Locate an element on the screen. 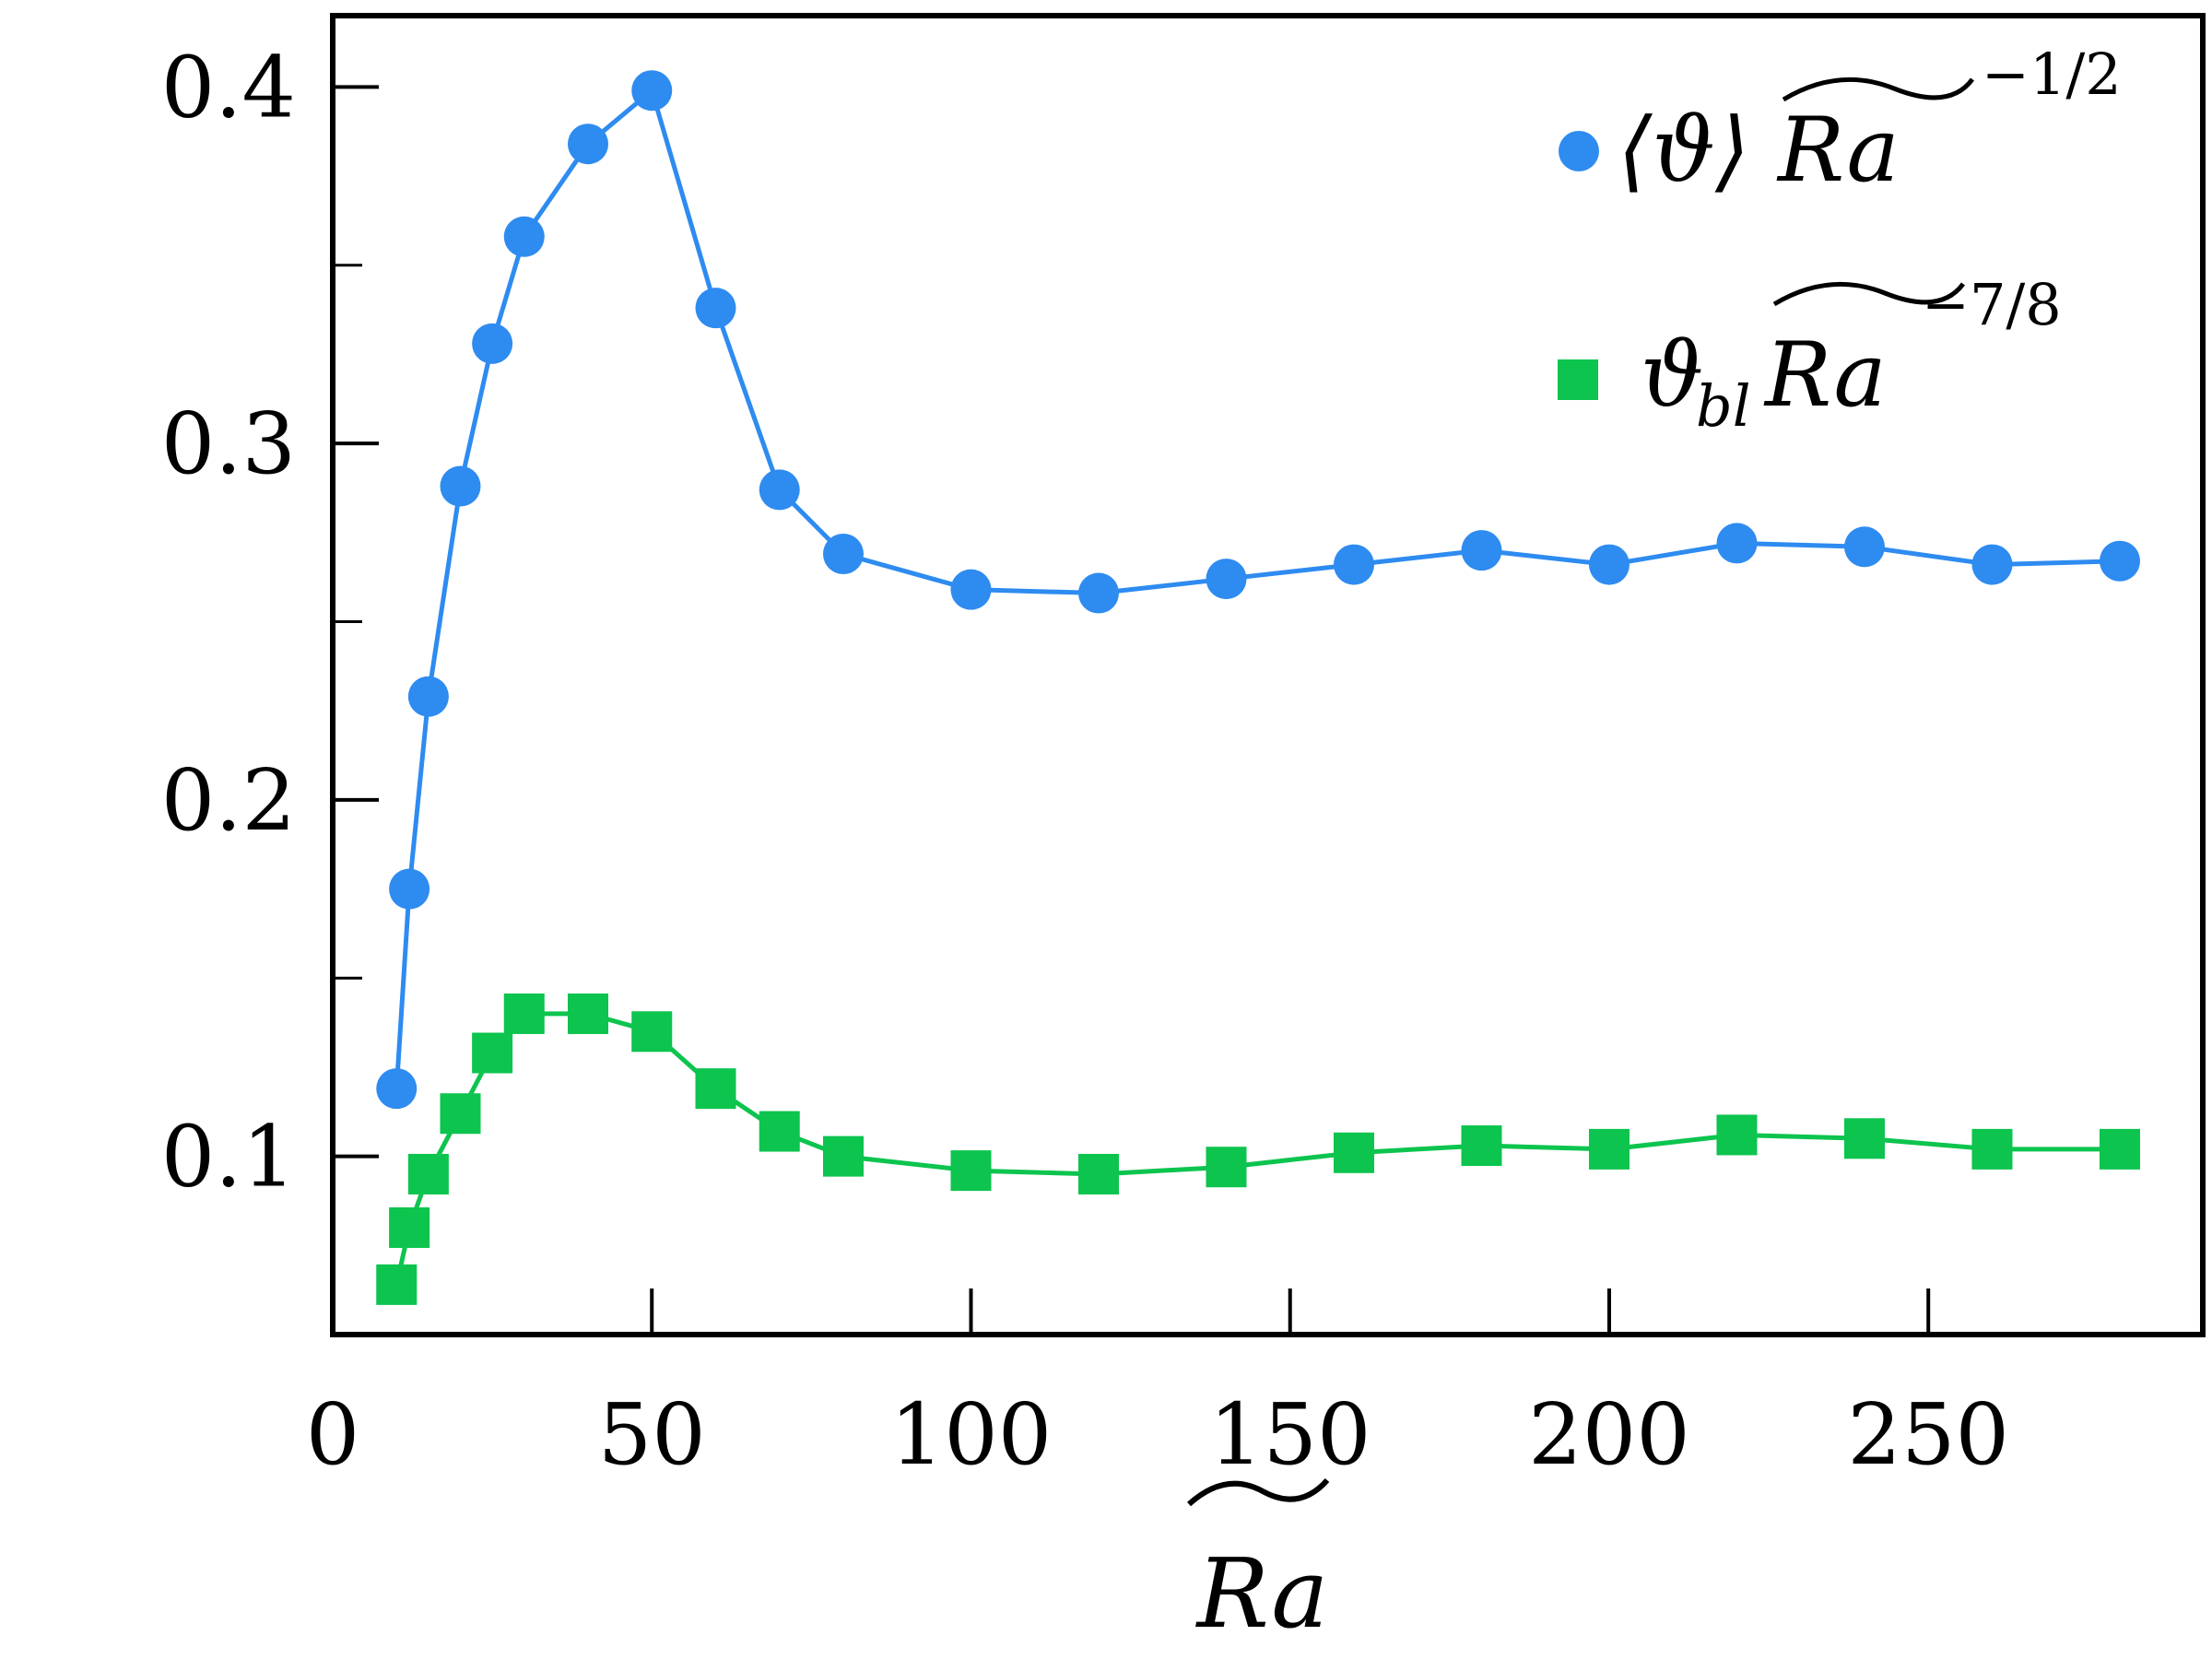 The image size is (2212, 1659). legend-exponent-1: −1/2 is located at coordinates (2052, 74).